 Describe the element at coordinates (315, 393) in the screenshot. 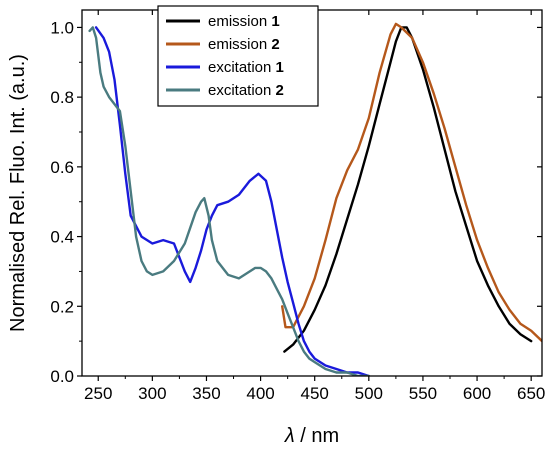

I see `x-tick-label: 450` at that location.